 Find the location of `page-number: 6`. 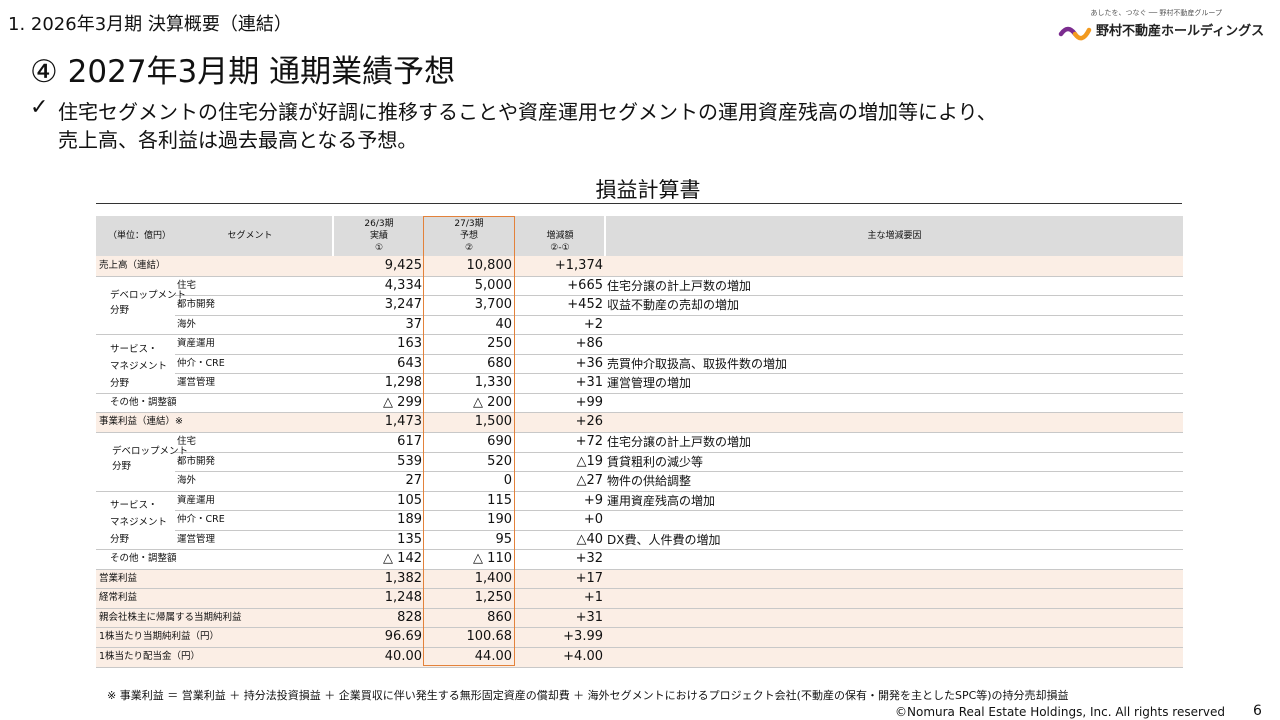

page-number: 6 is located at coordinates (1257, 711).